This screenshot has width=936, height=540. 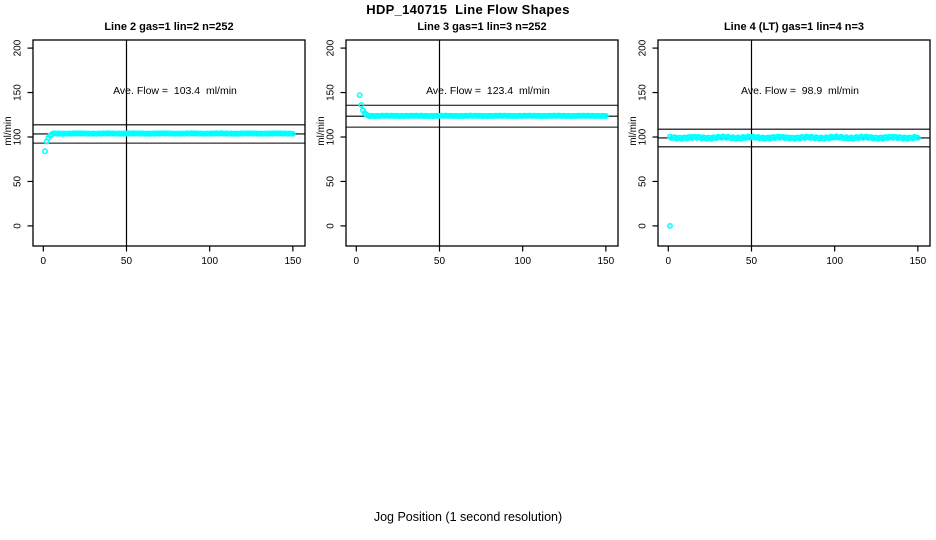 I want to click on ave-flow-annotation: Ave. Flow = 123.4 ml/min, so click(x=488, y=91).